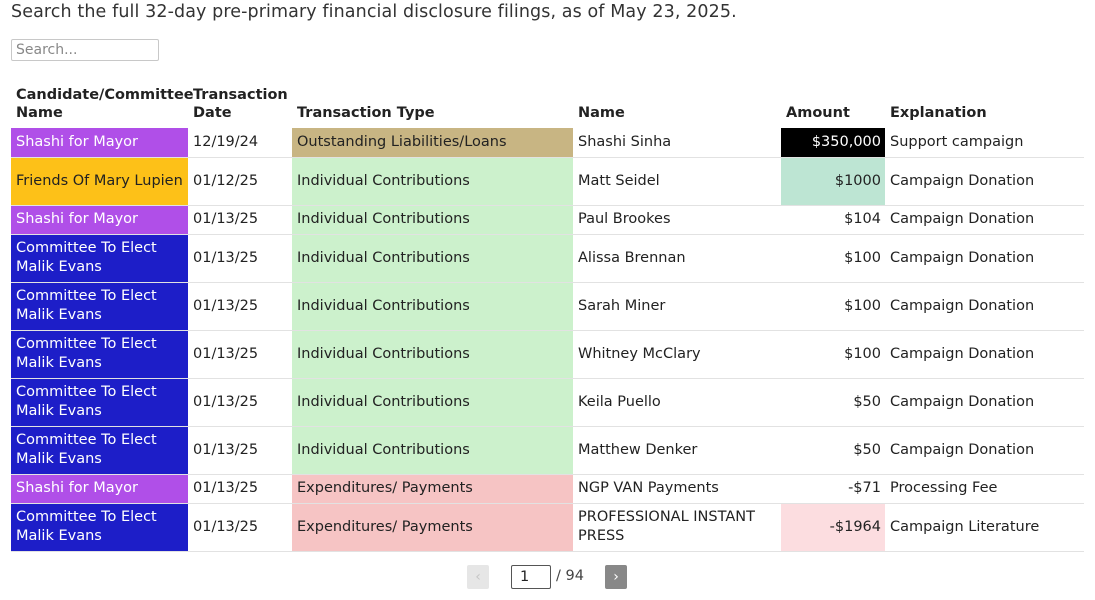  What do you see at coordinates (833, 143) in the screenshot?
I see `amount-cell: $350,000` at bounding box center [833, 143].